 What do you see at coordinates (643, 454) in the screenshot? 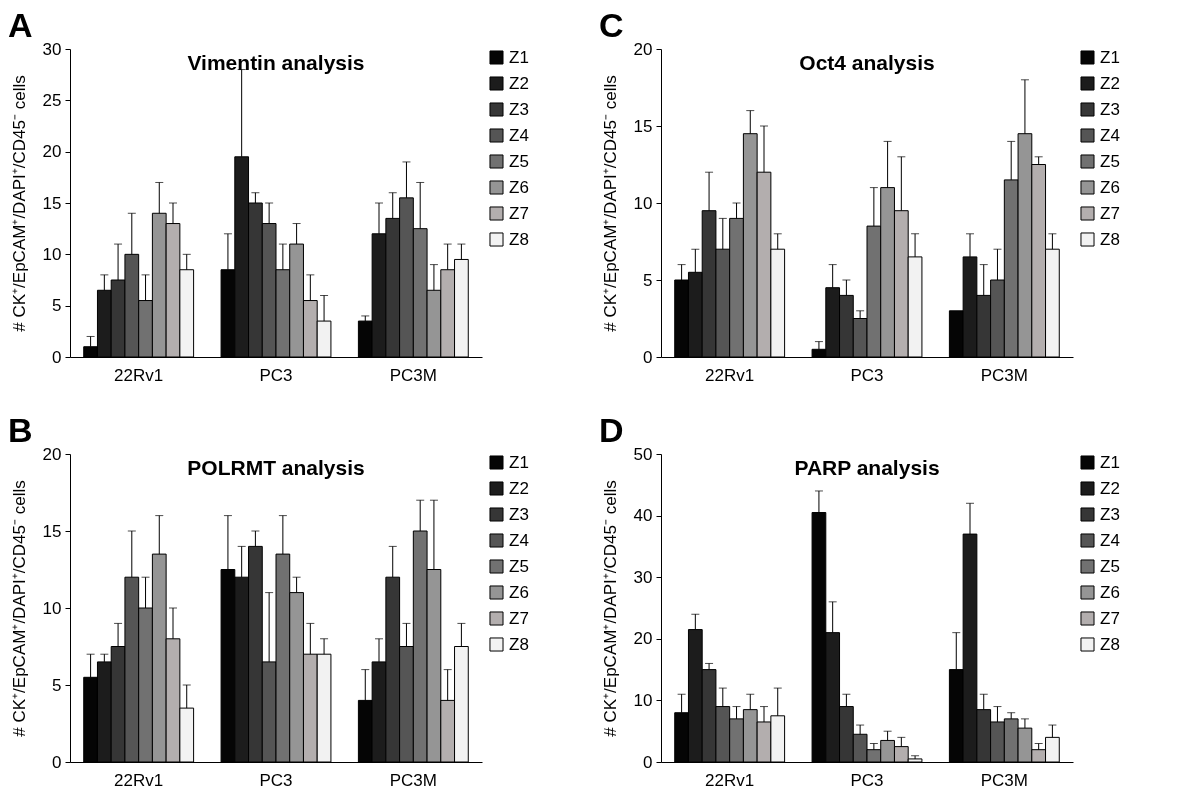
I see `y-tick-label: 50` at bounding box center [643, 454].